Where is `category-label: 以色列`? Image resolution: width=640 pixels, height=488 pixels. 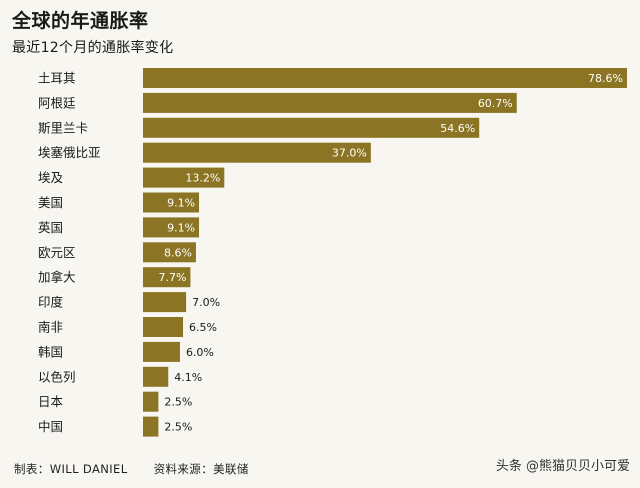 category-label: 以色列 is located at coordinates (57, 376).